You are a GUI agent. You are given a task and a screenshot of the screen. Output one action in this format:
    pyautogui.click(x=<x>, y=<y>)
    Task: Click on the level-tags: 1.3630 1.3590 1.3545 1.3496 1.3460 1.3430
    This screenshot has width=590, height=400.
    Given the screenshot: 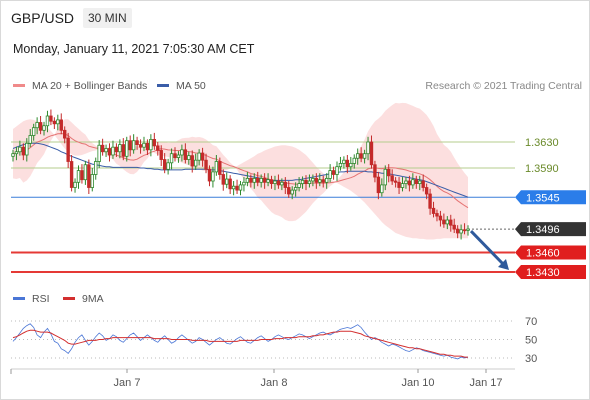 What is the action you would take?
    pyautogui.click(x=550, y=208)
    